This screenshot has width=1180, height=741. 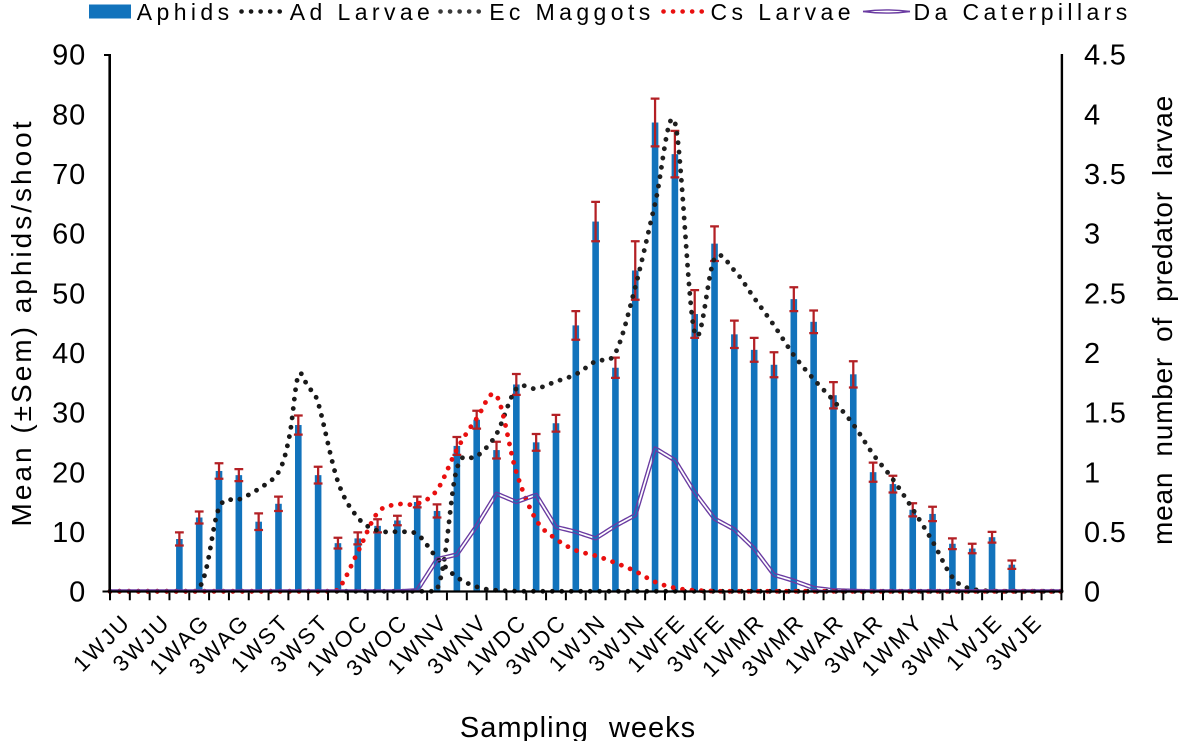 What do you see at coordinates (21, 323) in the screenshot?
I see `svg-text: Mean (±Sem) aphids/shoot` at bounding box center [21, 323].